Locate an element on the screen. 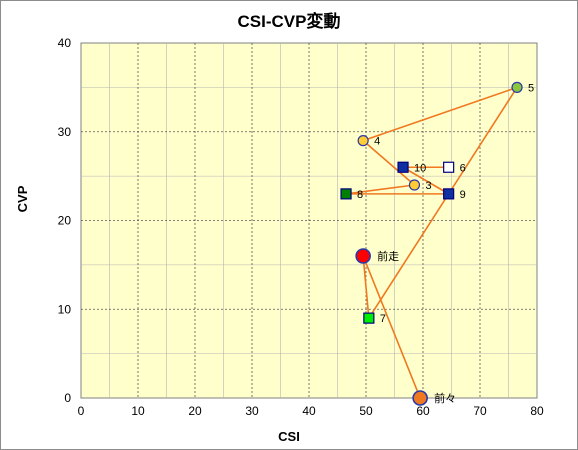 The width and height of the screenshot is (578, 450). x-tick-label: 10 is located at coordinates (138, 411).